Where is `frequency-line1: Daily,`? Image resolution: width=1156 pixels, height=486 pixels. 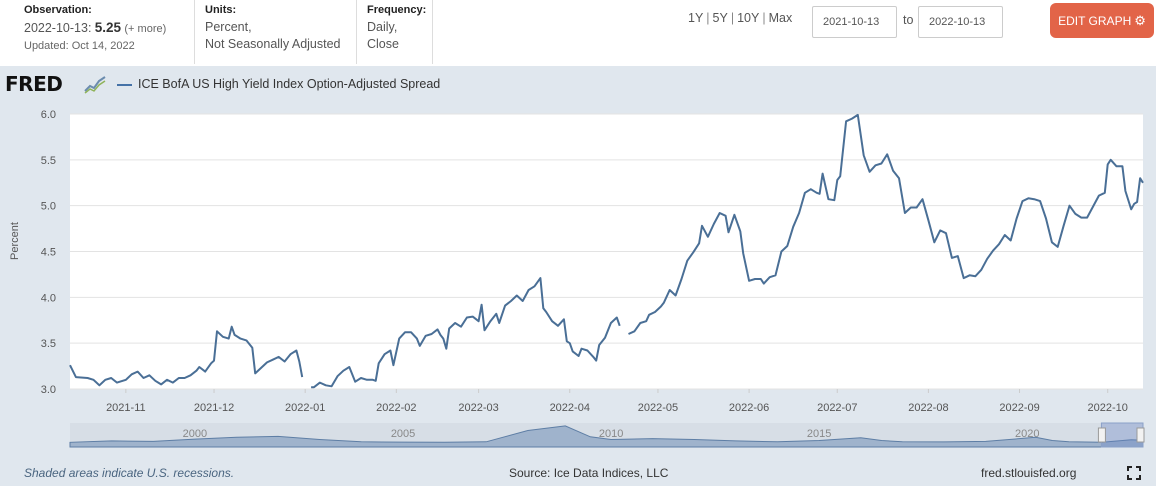 frequency-line1: Daily, is located at coordinates (382, 27).